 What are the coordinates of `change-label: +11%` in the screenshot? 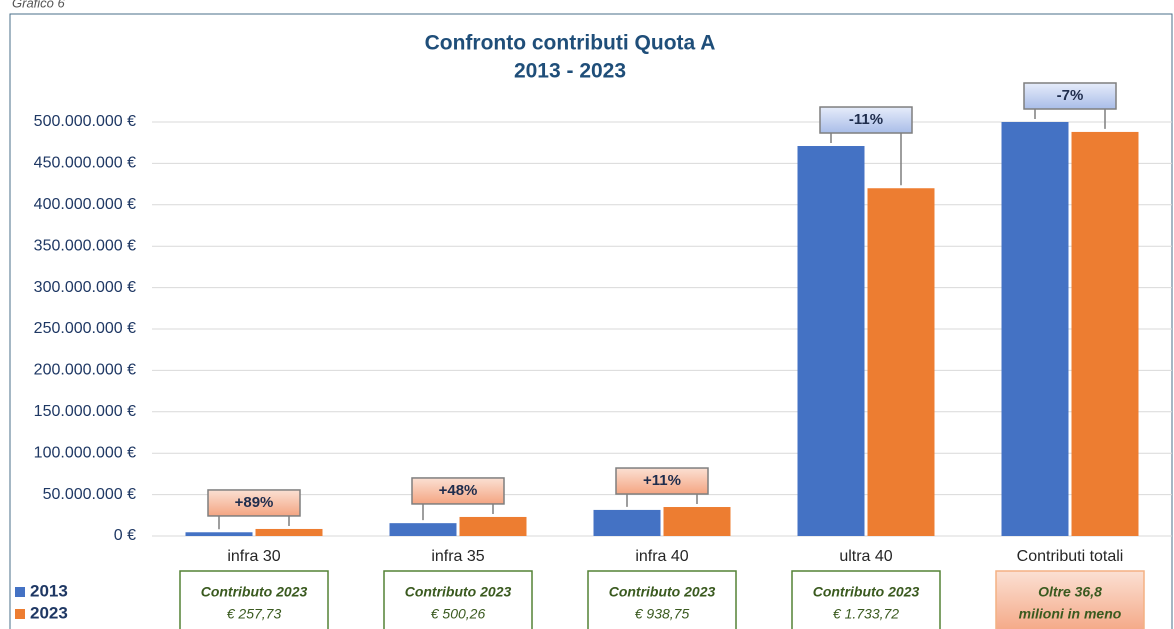 It's located at (662, 480).